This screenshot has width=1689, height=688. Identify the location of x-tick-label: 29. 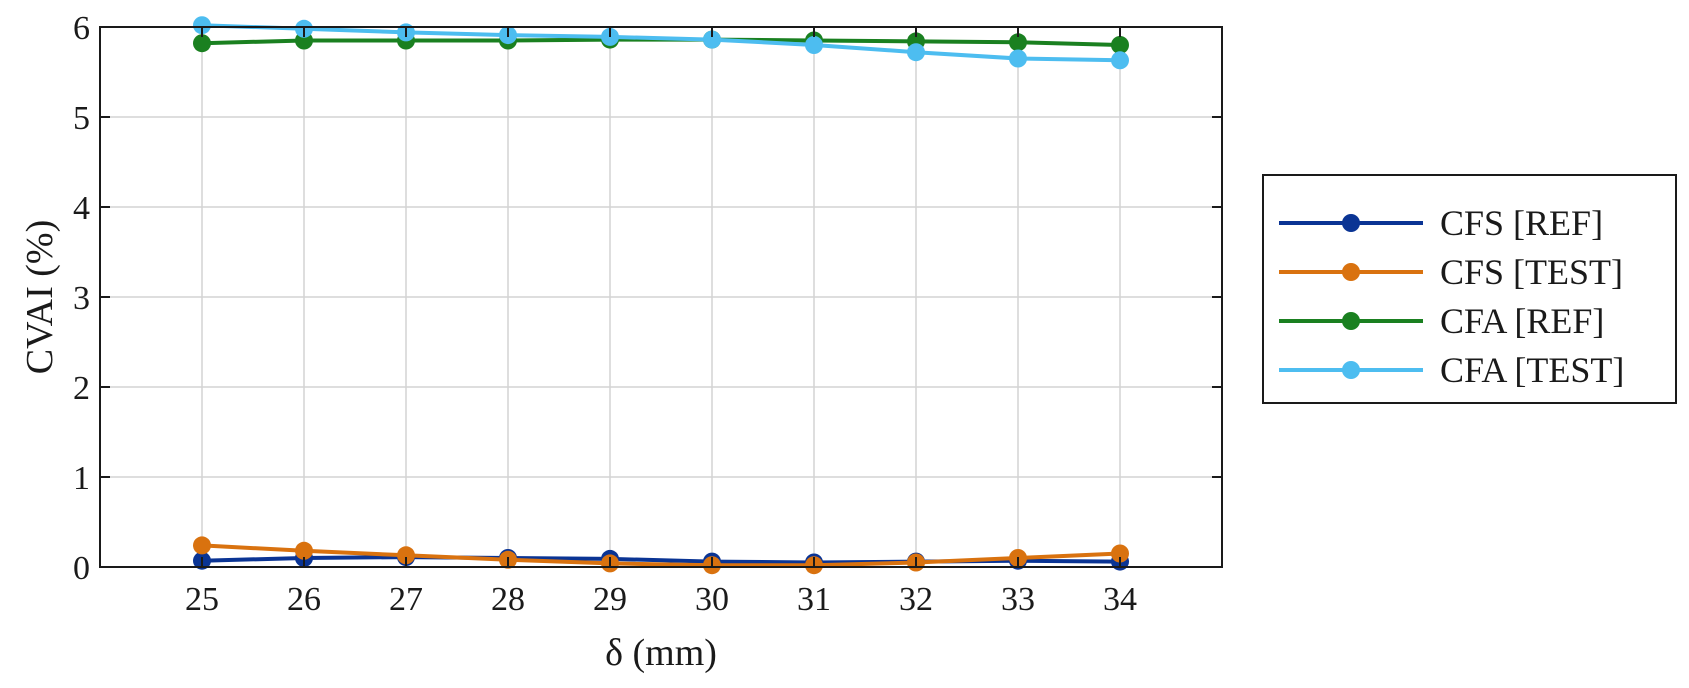
(610, 599).